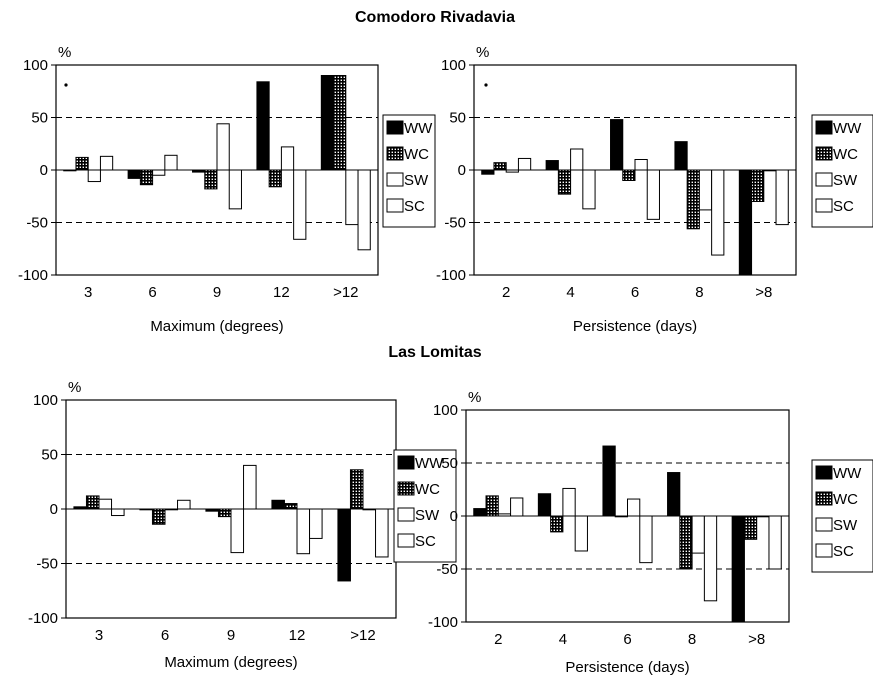 This screenshot has height=683, width=873. I want to click on x-tick-label: 9, so click(231, 635).